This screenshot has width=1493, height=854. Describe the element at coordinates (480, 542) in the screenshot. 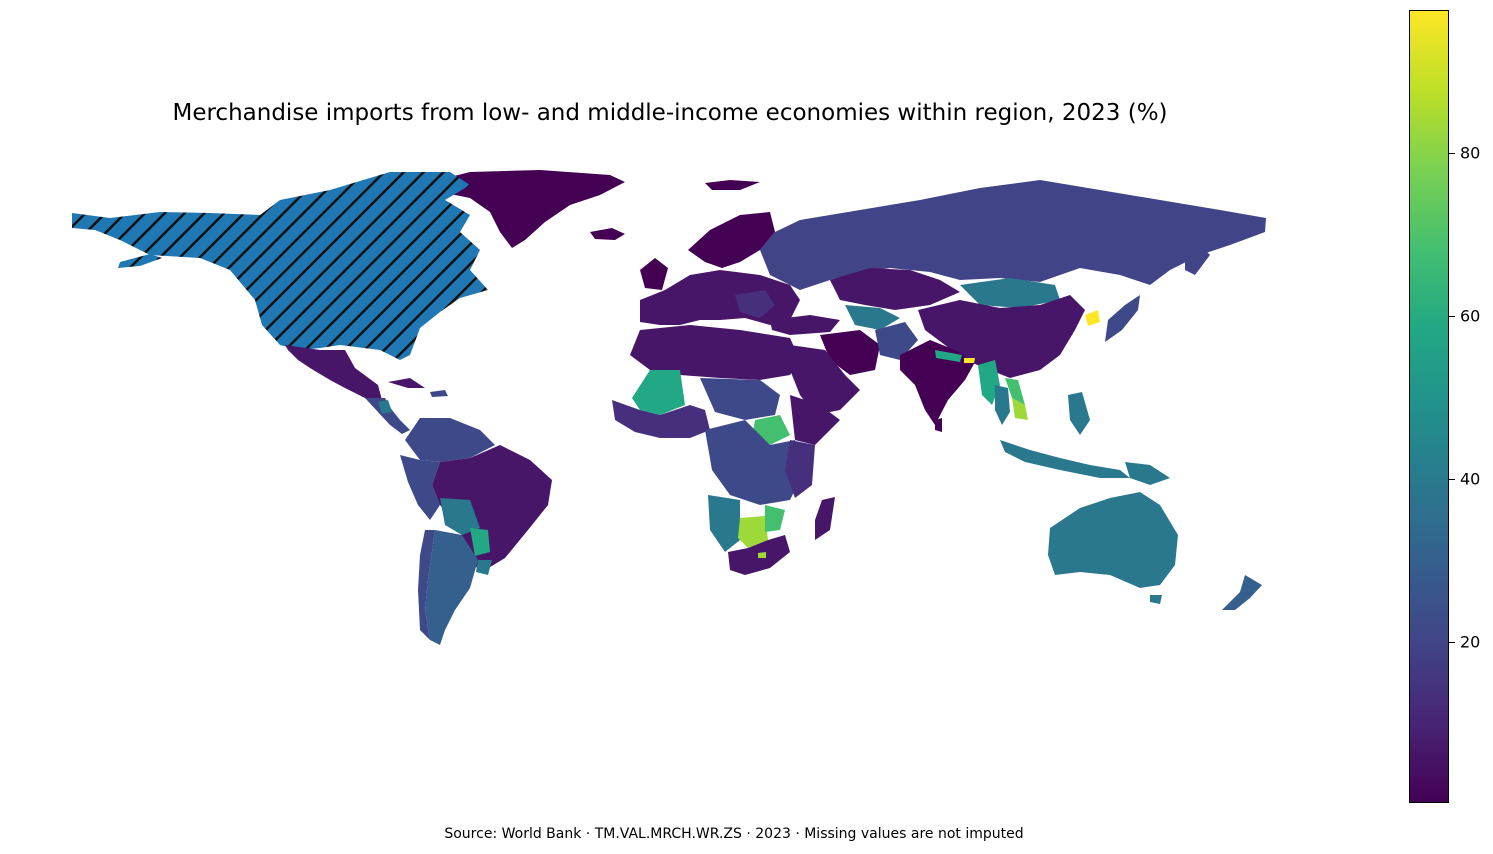

I see `paraguay` at that location.